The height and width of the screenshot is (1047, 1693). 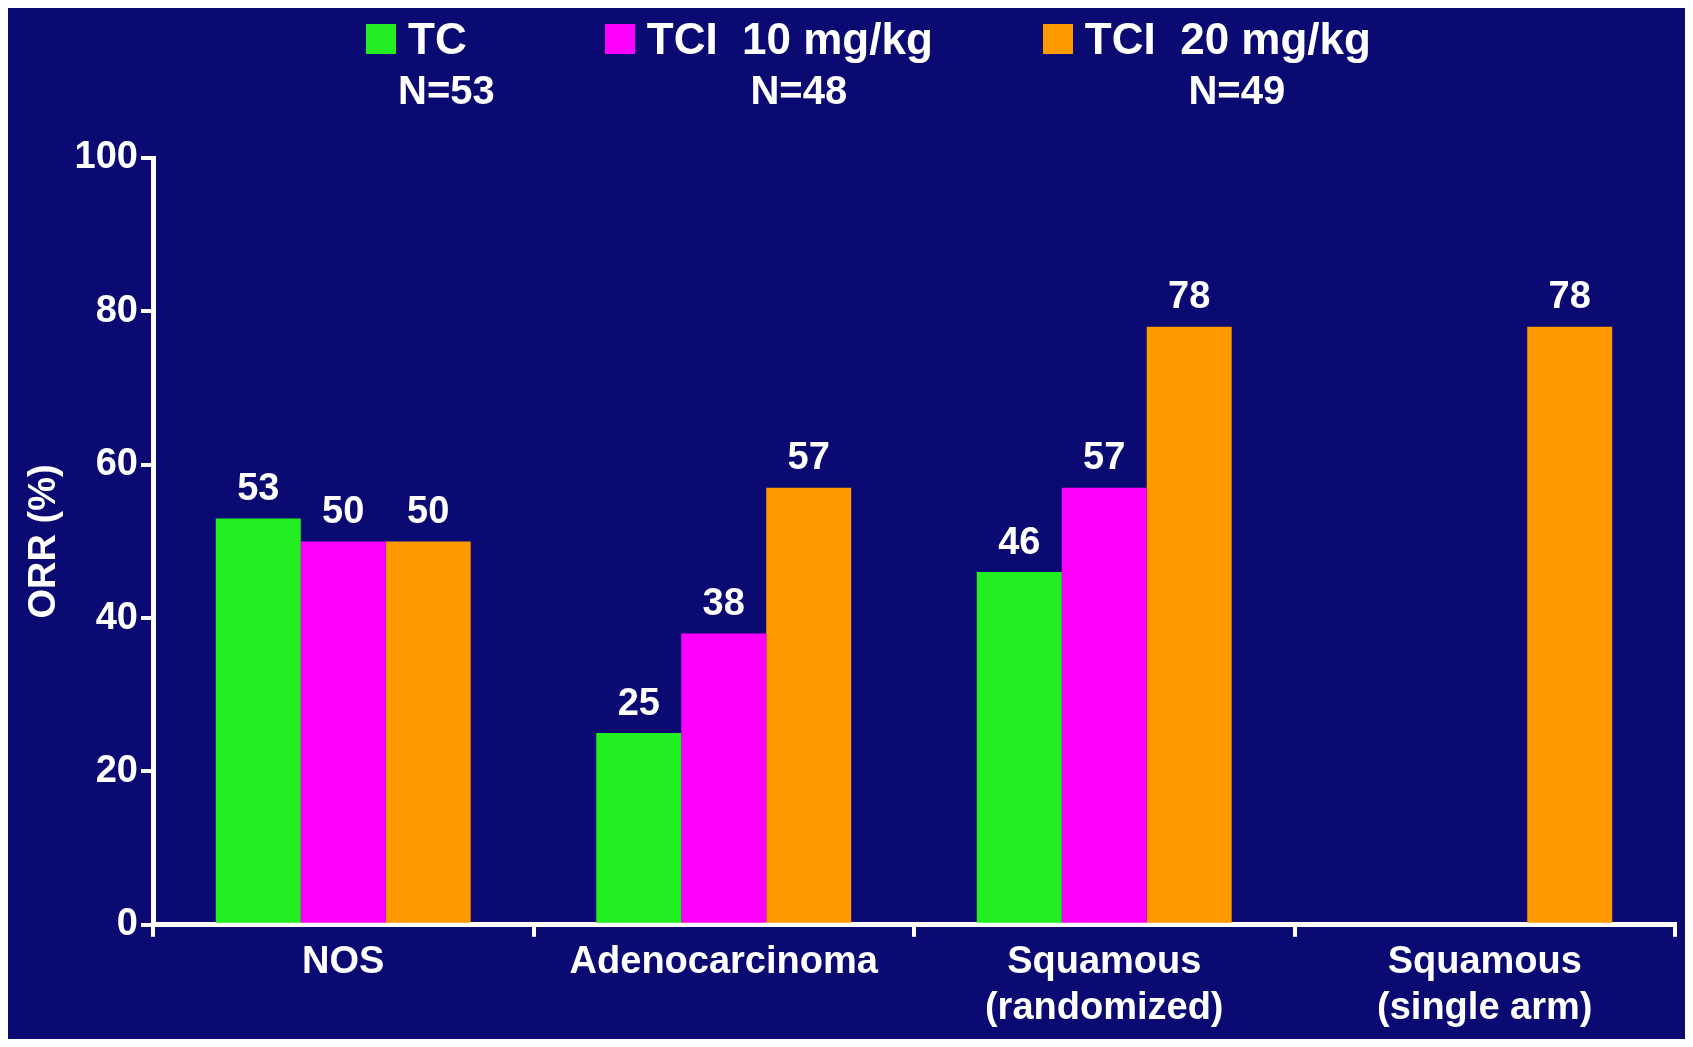 What do you see at coordinates (798, 90) in the screenshot?
I see `text: N=48` at bounding box center [798, 90].